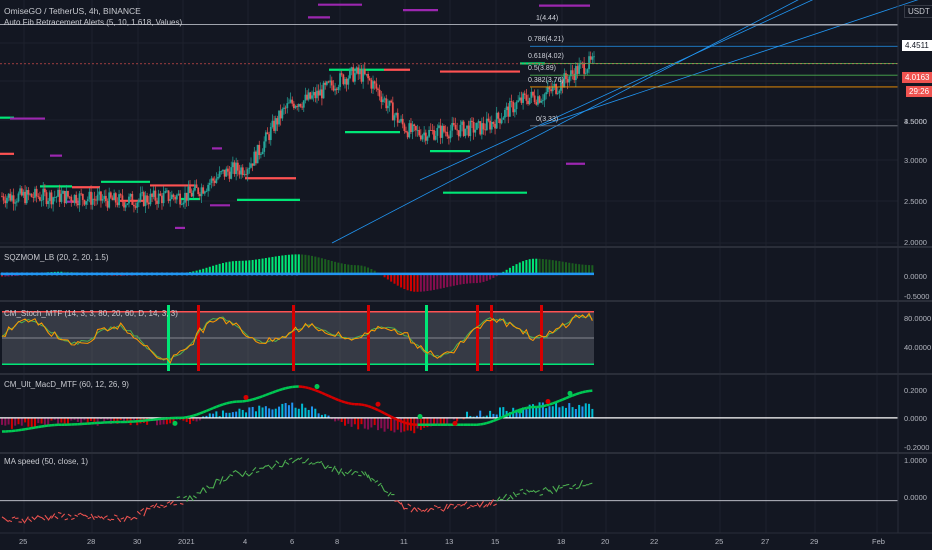 Image resolution: width=932 pixels, height=550 pixels. I want to click on symbol-title: OmiseGO / TetherUS, 4h, BINANCE, so click(72, 11).